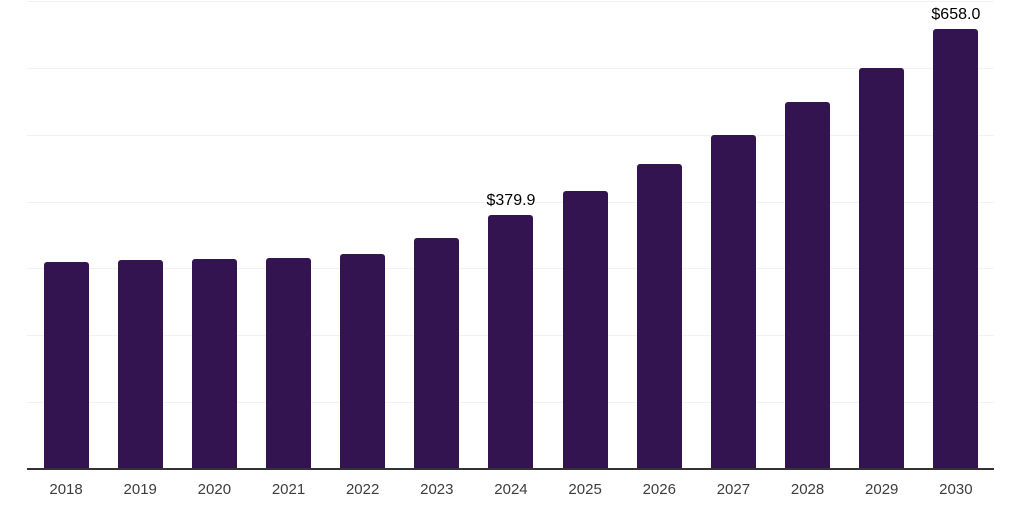  I want to click on bar-2030, so click(956, 248).